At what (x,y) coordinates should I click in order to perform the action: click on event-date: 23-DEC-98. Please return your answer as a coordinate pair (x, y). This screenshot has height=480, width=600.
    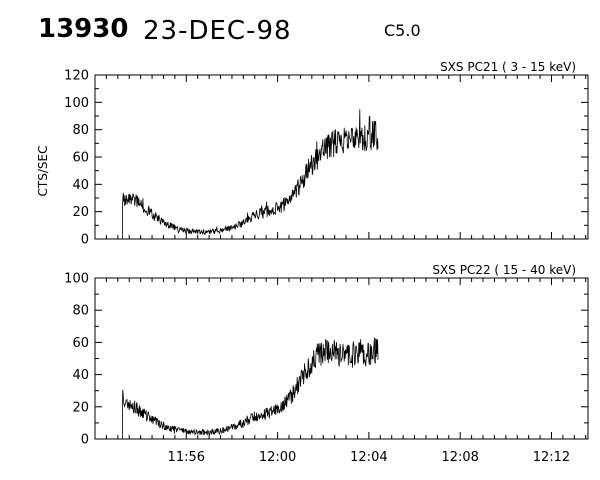
    Looking at the image, I should click on (217, 31).